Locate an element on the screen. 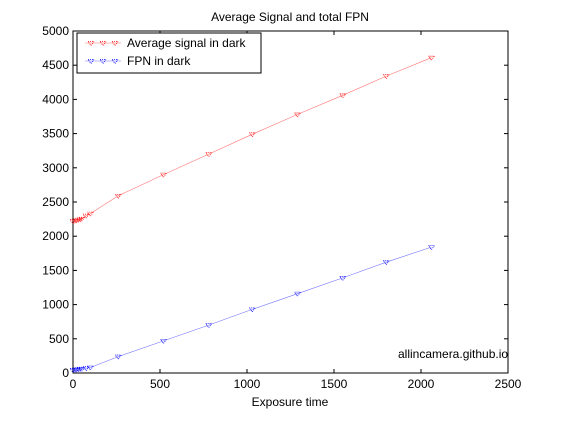  legend: Average signal in dark FPN in dark is located at coordinates (169, 53).